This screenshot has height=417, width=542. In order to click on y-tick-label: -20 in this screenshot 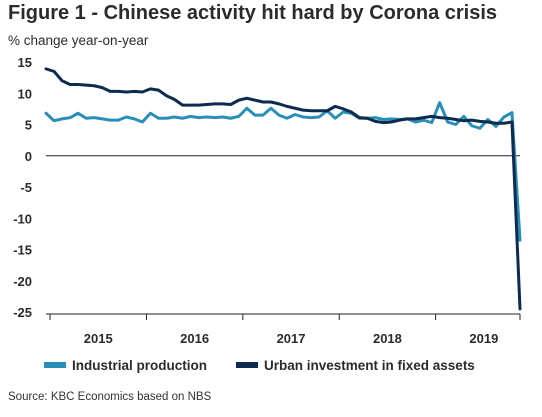, I will do `click(22, 281)`.